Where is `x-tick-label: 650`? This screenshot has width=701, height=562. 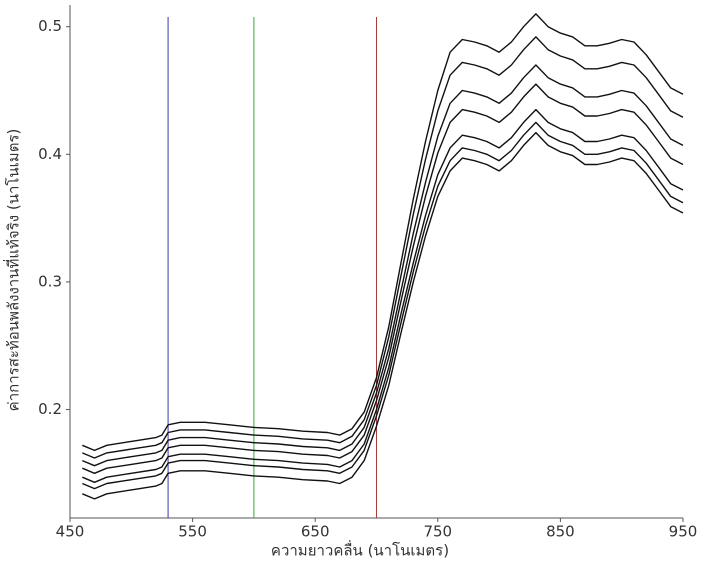 x-tick-label: 650 is located at coordinates (315, 532).